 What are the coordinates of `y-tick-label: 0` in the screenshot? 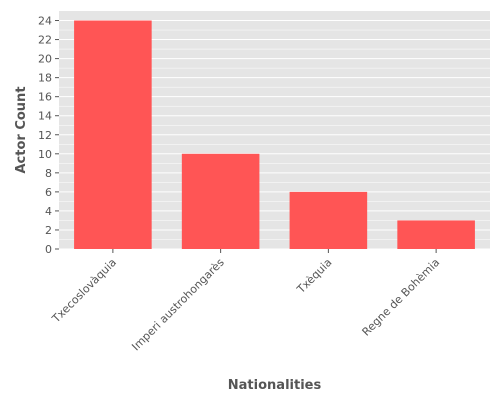 It's located at (48, 249).